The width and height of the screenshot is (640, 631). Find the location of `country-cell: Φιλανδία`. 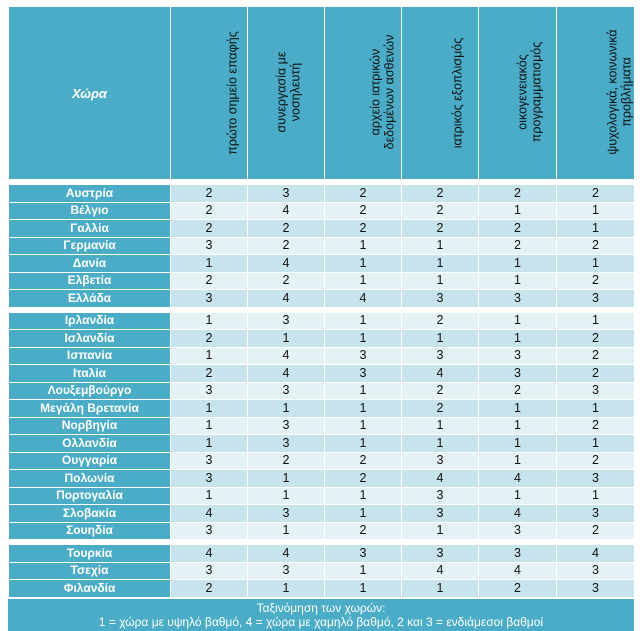

country-cell: Φιλανδία is located at coordinates (89, 588).